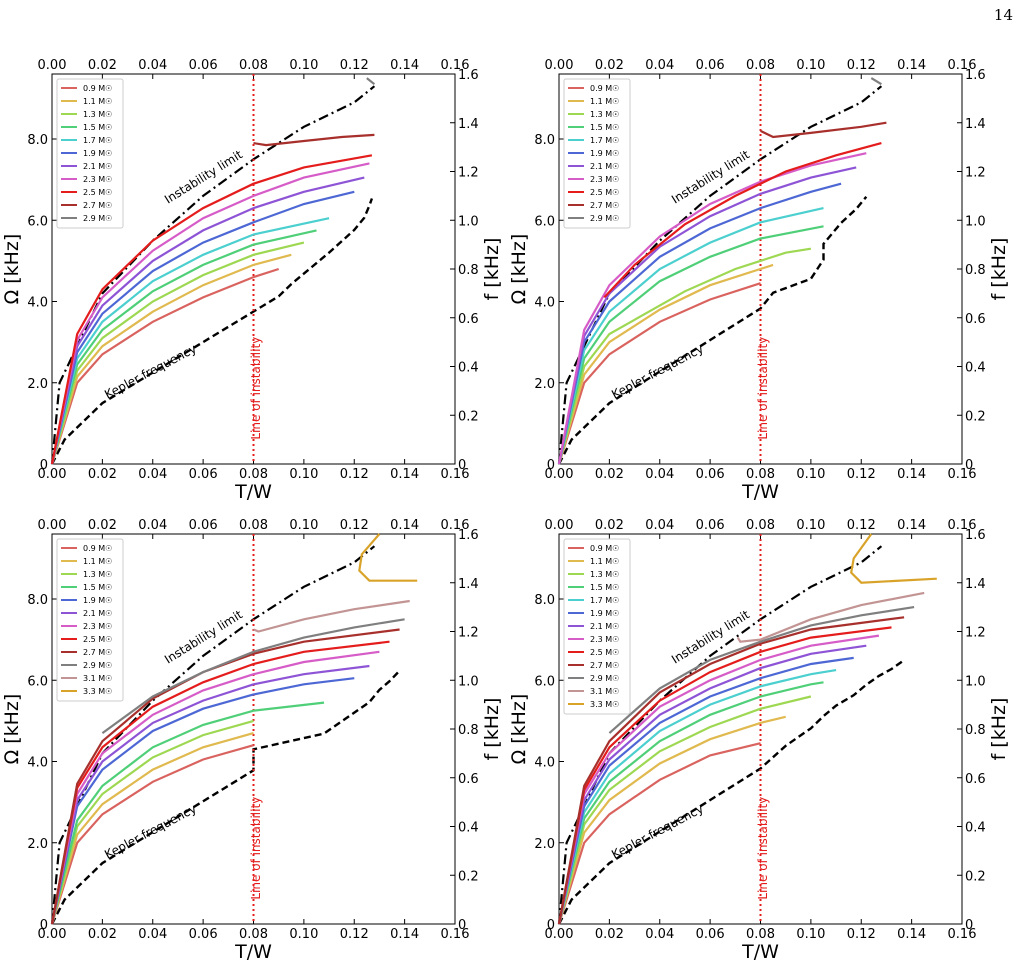 The width and height of the screenshot is (1021, 973). I want to click on x-top-tick-label: 0.06, so click(203, 525).